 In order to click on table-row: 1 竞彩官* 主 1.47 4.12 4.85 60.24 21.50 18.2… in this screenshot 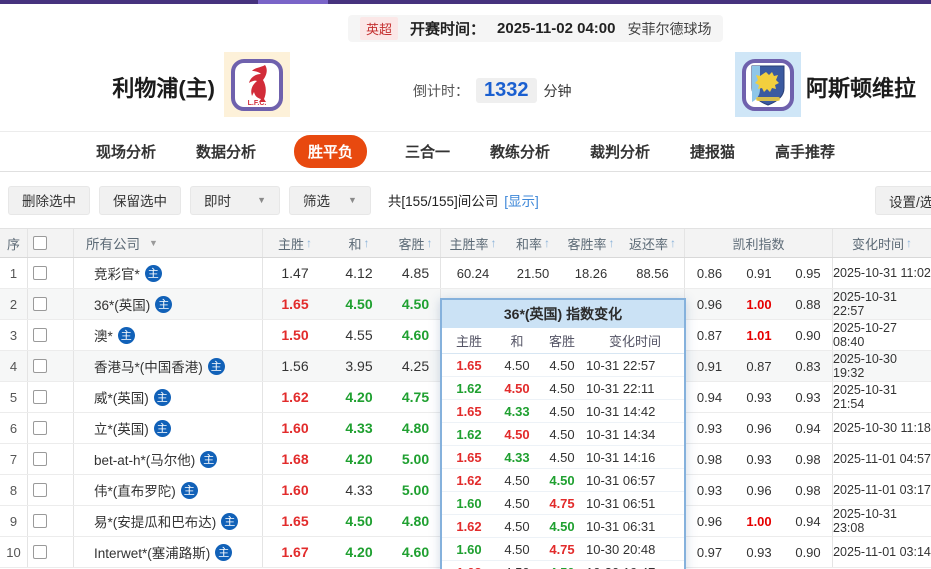, I will do `click(465, 273)`.